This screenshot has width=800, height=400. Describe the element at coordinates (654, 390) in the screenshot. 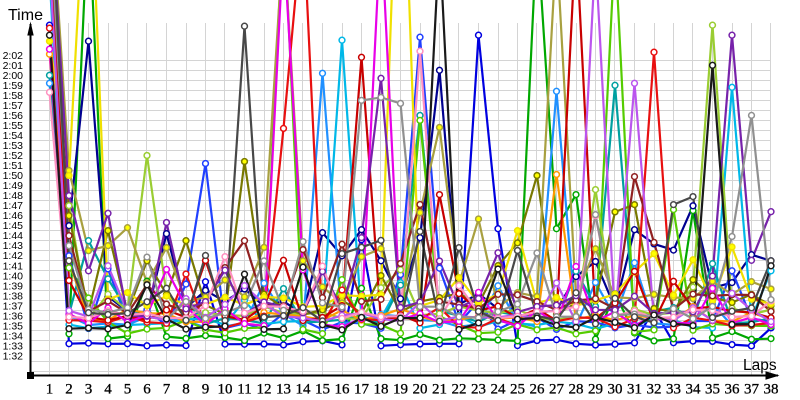

I see `svg-text: 32` at that location.